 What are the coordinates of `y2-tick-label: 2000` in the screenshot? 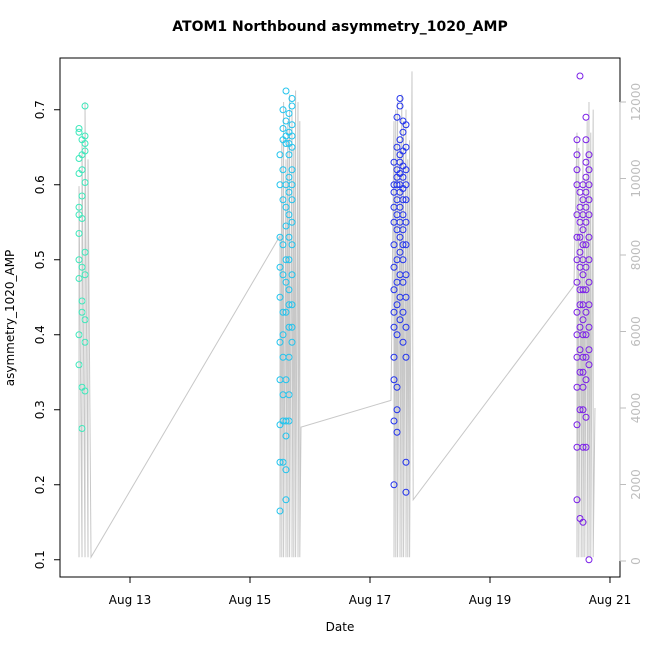 It's located at (636, 484).